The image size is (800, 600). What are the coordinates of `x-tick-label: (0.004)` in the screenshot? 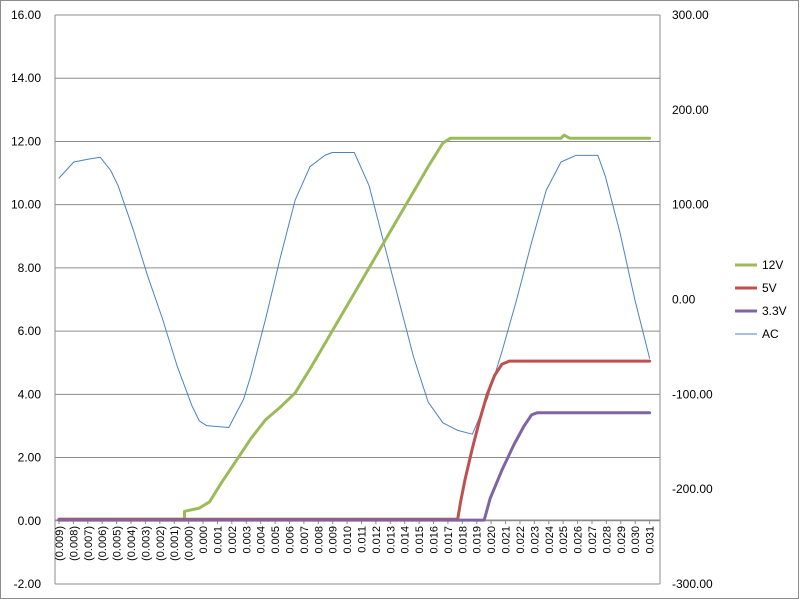 It's located at (132, 543).